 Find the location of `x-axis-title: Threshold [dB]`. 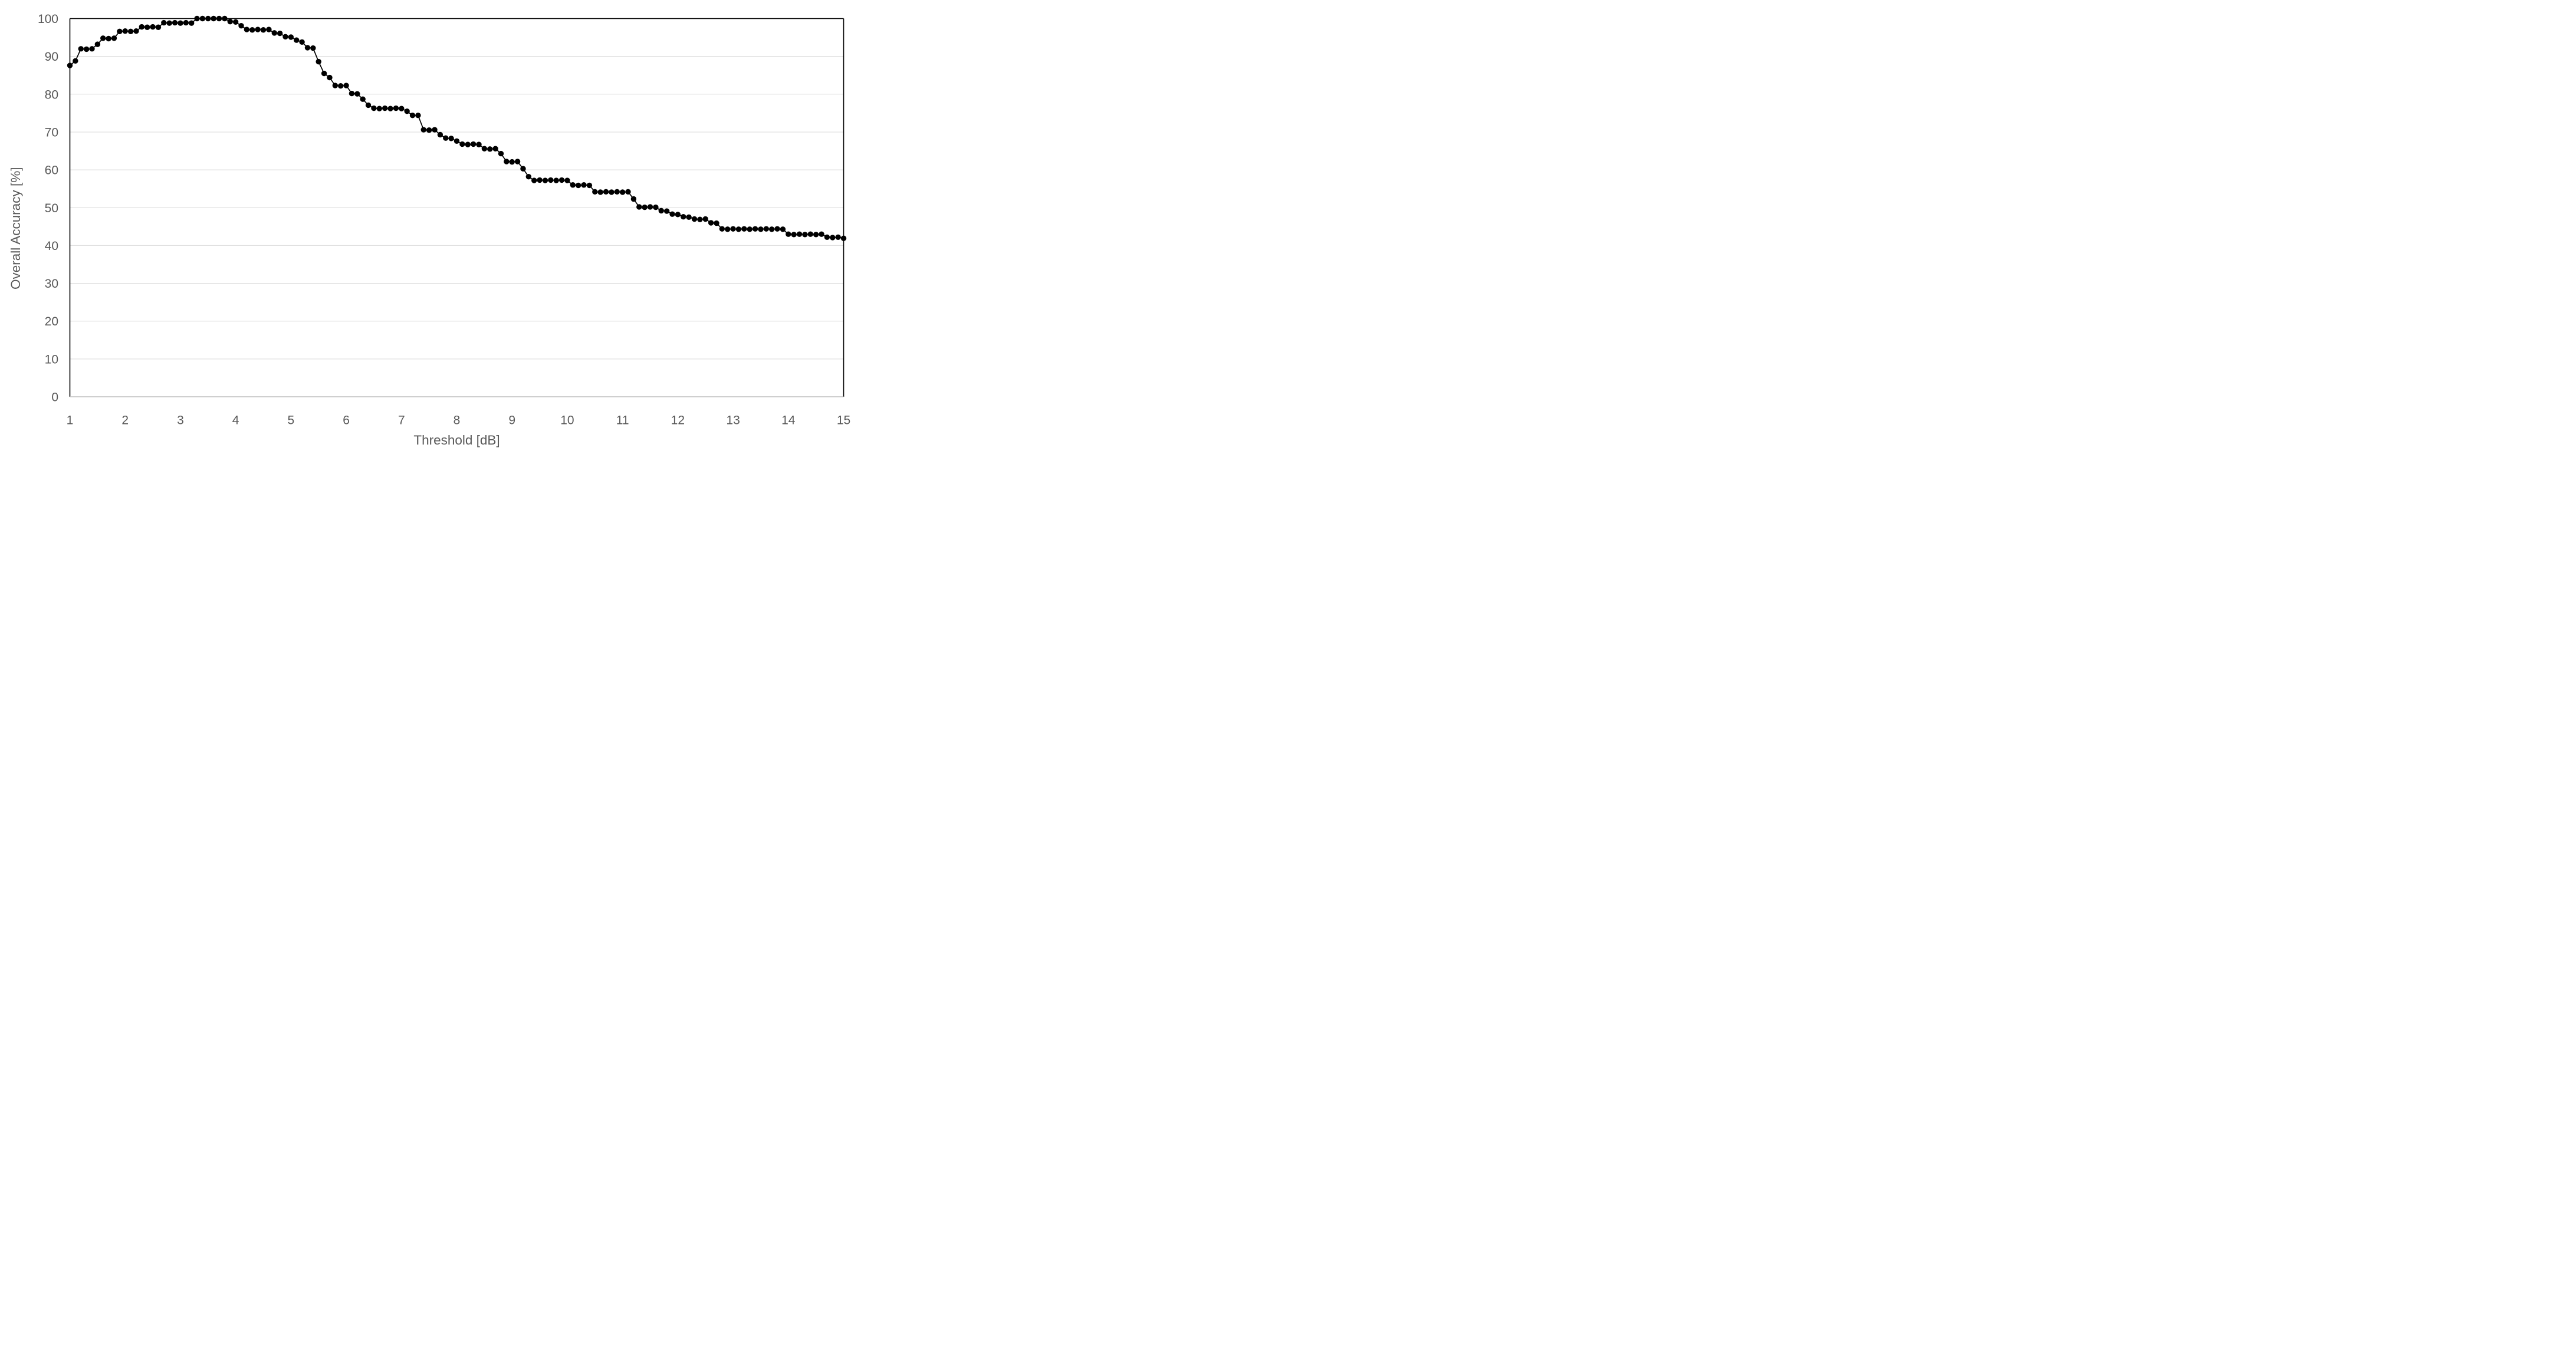

x-axis-title: Threshold [dB] is located at coordinates (456, 440).